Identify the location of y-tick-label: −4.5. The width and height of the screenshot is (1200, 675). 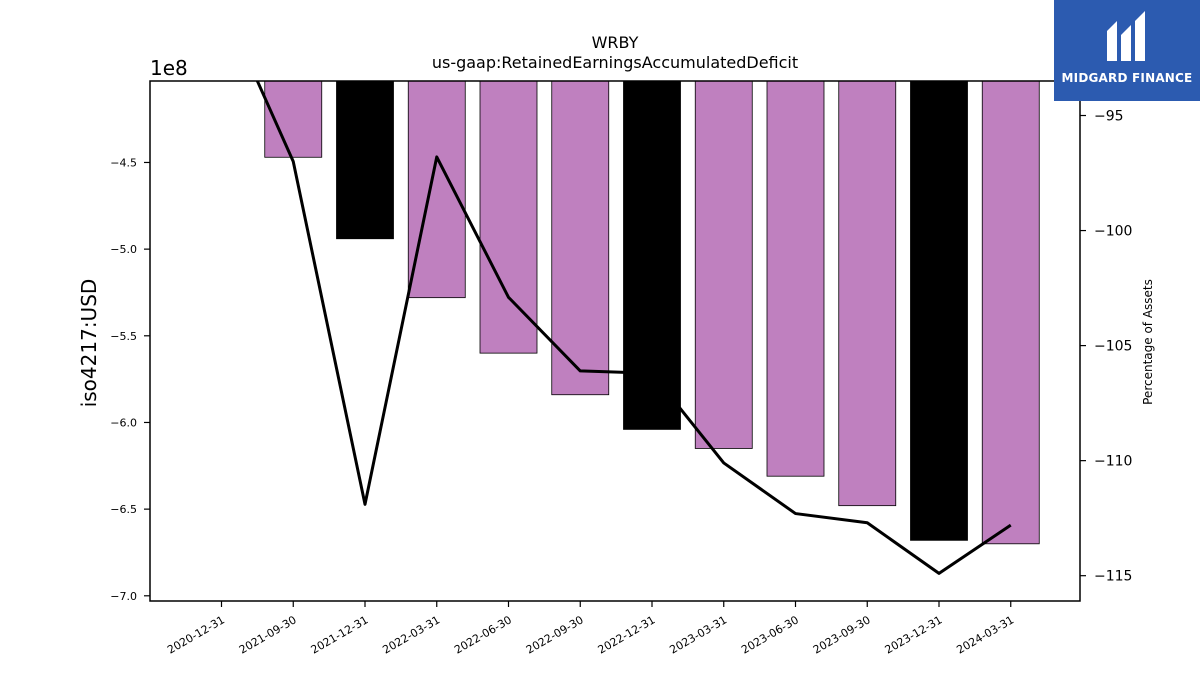
(123, 162).